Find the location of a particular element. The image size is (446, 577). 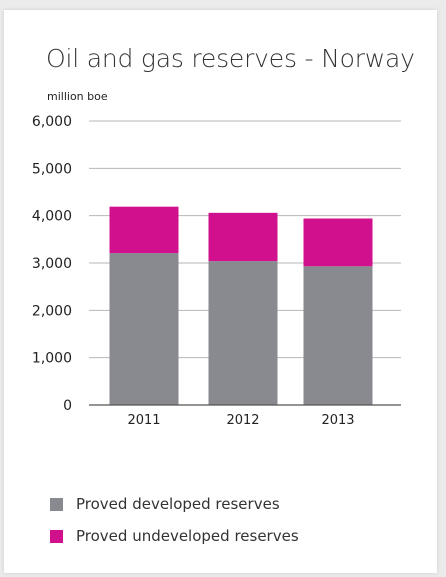

bar-2013-developed is located at coordinates (338, 335).